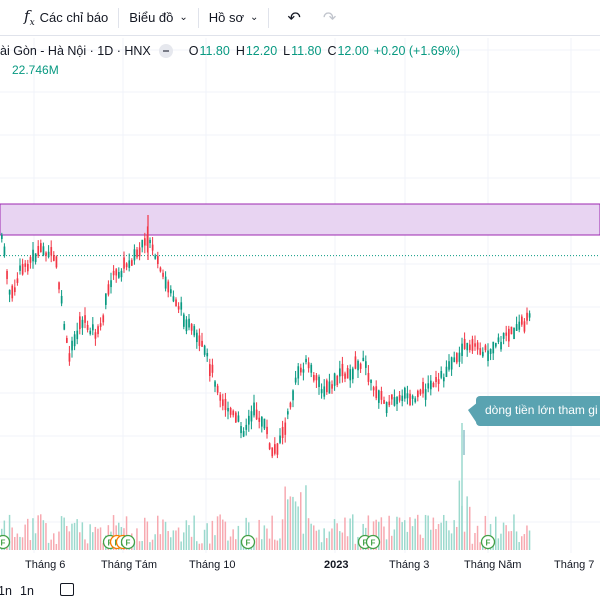  What do you see at coordinates (67, 589) in the screenshot?
I see `date-range-icon` at bounding box center [67, 589].